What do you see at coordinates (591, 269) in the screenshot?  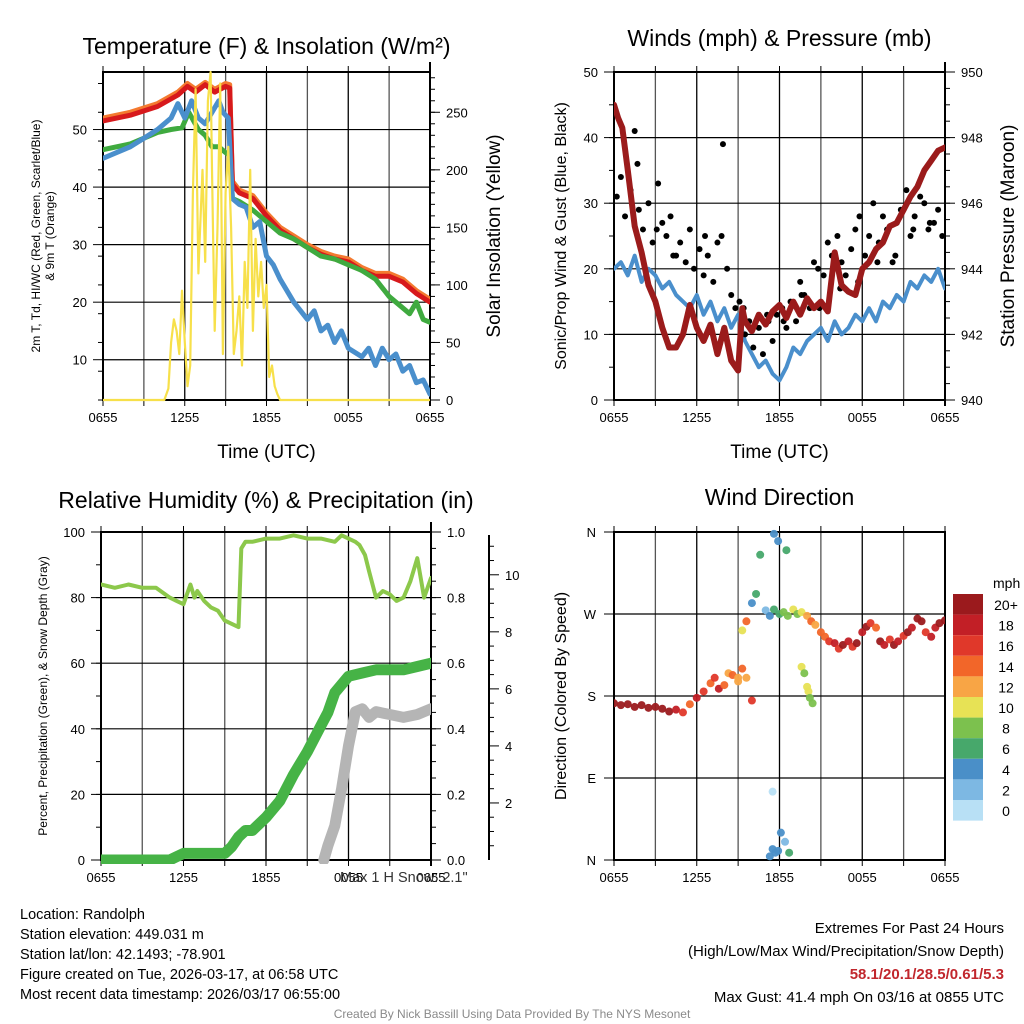 I see `y-tick-label: 20` at bounding box center [591, 269].